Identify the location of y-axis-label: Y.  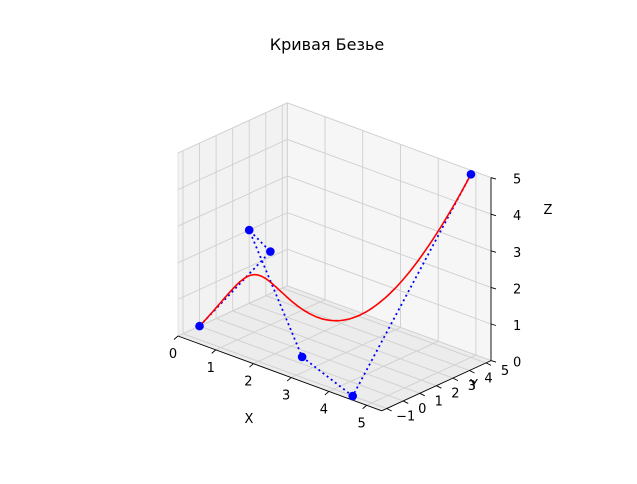
(473, 385).